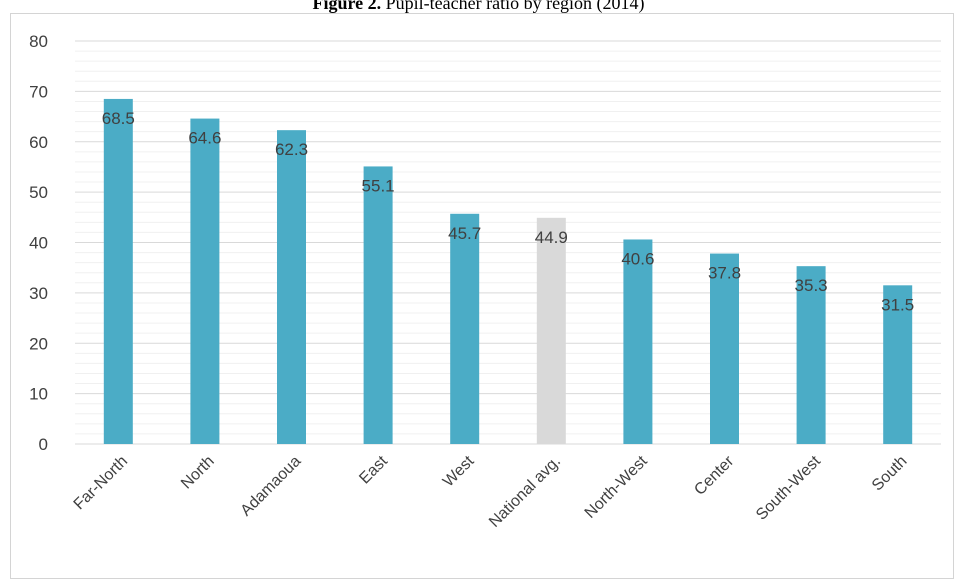  What do you see at coordinates (714, 475) in the screenshot?
I see `x-category-label: Center` at bounding box center [714, 475].